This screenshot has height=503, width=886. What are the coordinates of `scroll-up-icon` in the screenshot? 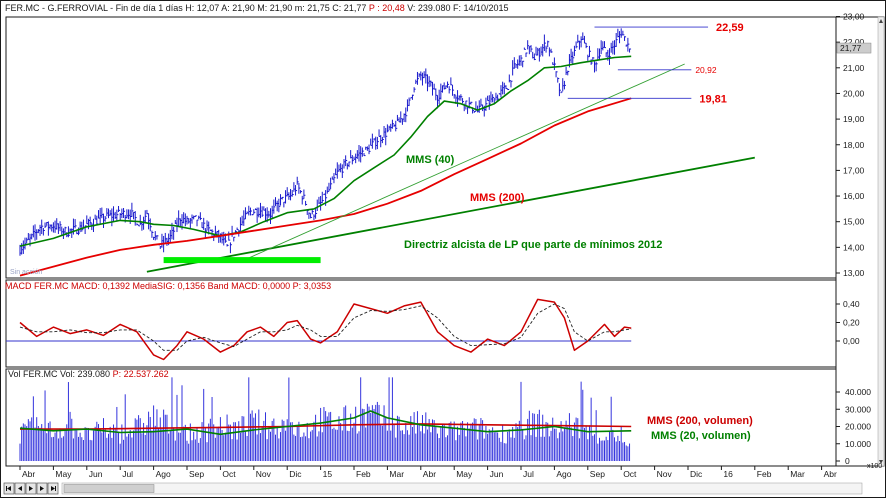 It's located at (881, 21).